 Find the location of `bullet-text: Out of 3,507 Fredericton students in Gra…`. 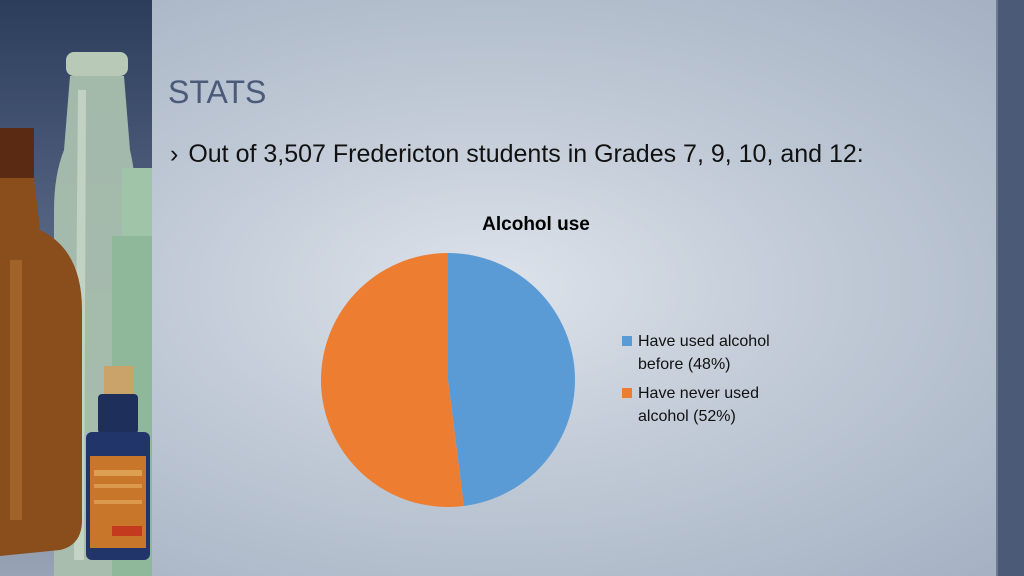

bullet-text: Out of 3,507 Fredericton students in Gra… is located at coordinates (526, 154).